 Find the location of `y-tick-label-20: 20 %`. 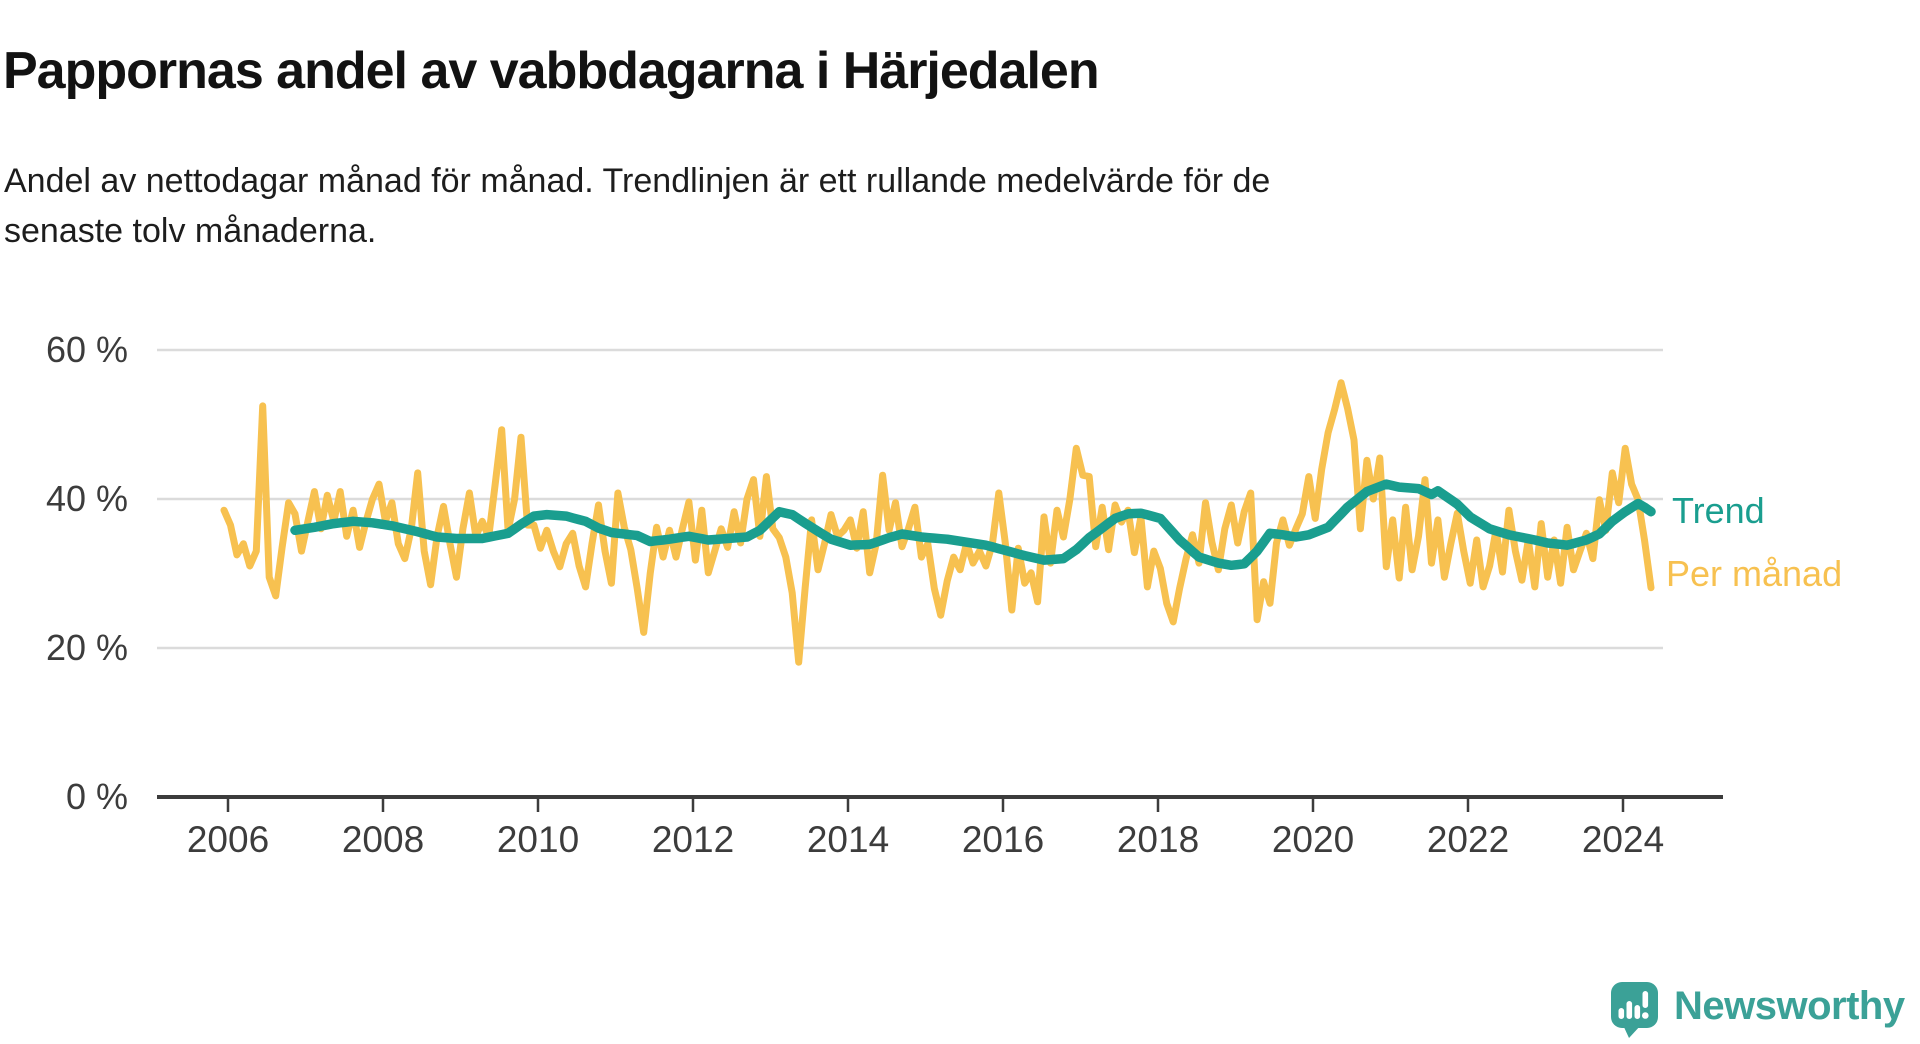

y-tick-label-20: 20 % is located at coordinates (86, 647).